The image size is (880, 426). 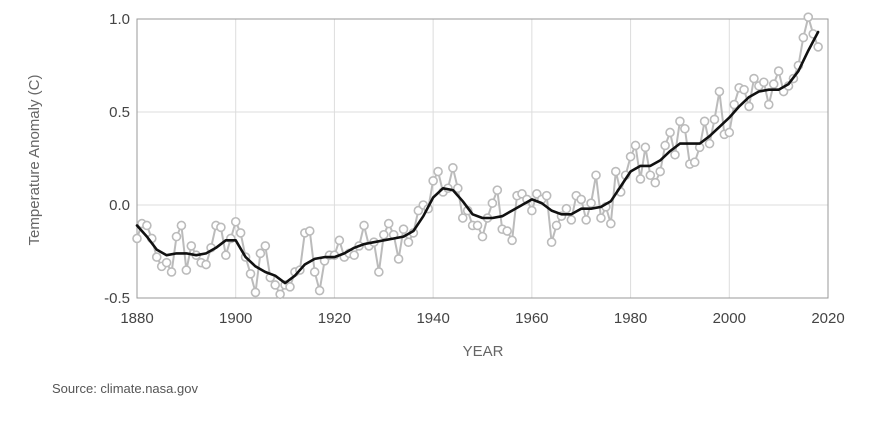 What do you see at coordinates (119, 205) in the screenshot?
I see `y-tick-0.0: 0.0` at bounding box center [119, 205].